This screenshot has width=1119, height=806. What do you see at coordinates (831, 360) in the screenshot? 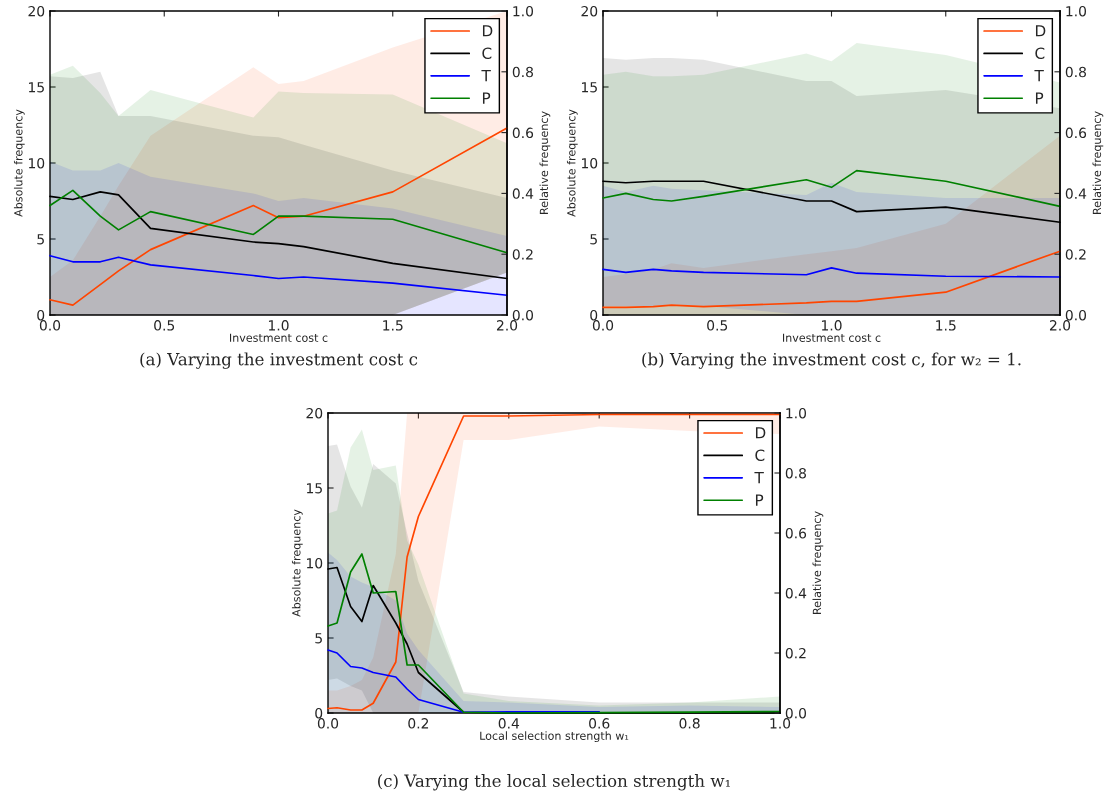
I see `text: (b) Varying the investment cost c, for w₂ = 1.` at bounding box center [831, 360].